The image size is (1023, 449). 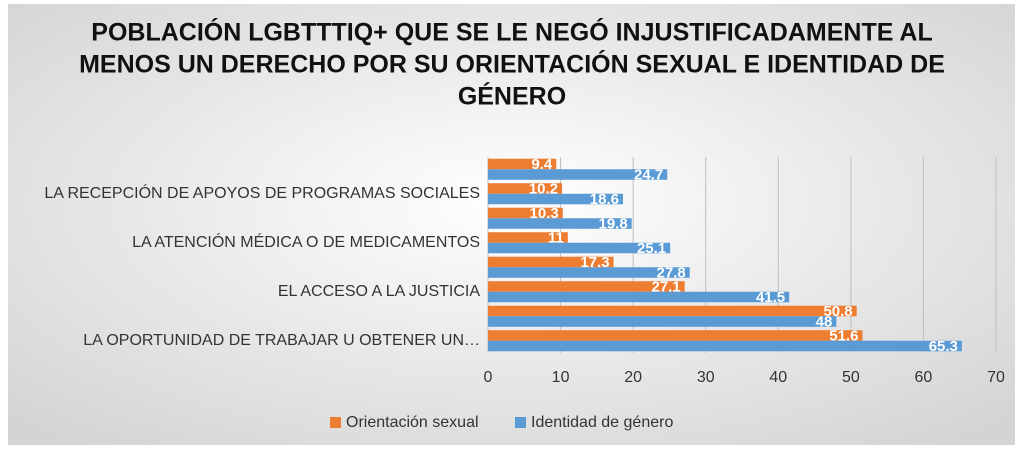 I want to click on x-tick-label: 20, so click(x=633, y=377).